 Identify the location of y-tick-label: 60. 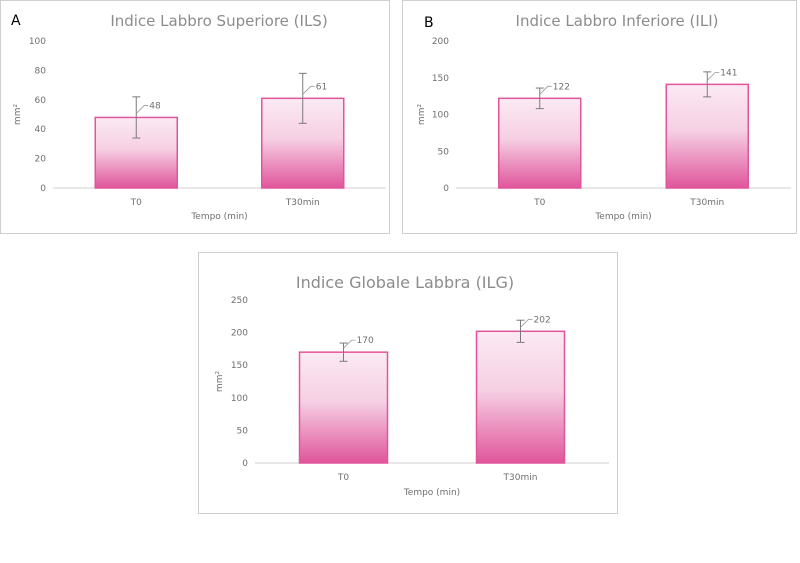
(41, 101).